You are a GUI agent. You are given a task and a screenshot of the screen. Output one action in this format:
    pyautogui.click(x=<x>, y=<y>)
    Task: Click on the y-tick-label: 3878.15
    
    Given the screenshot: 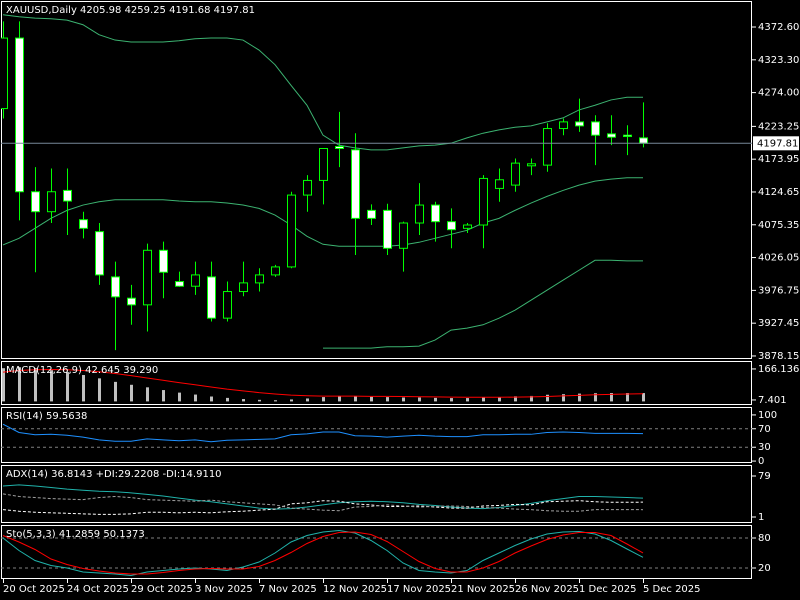 What is the action you would take?
    pyautogui.click(x=778, y=356)
    